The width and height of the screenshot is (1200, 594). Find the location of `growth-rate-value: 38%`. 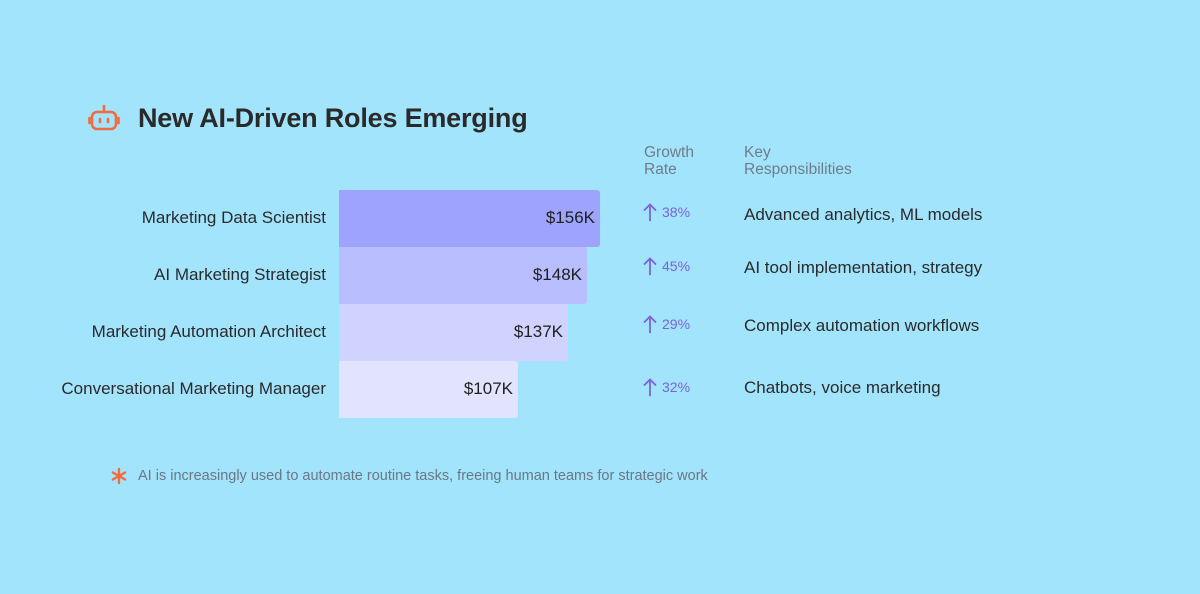

growth-rate-value: 38% is located at coordinates (676, 212).